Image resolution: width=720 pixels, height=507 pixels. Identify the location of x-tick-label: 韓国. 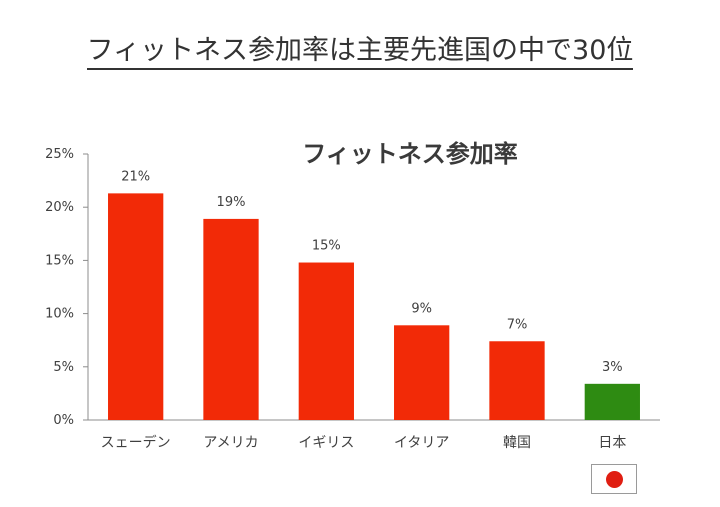
(517, 443).